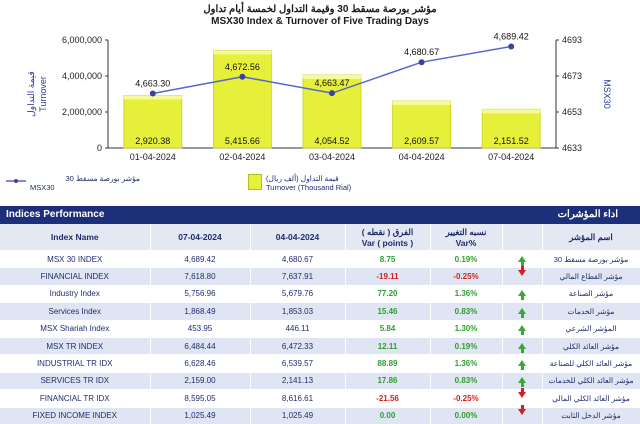 This screenshot has height=424, width=640. I want to click on y-right-tick-label: 4673, so click(572, 76).